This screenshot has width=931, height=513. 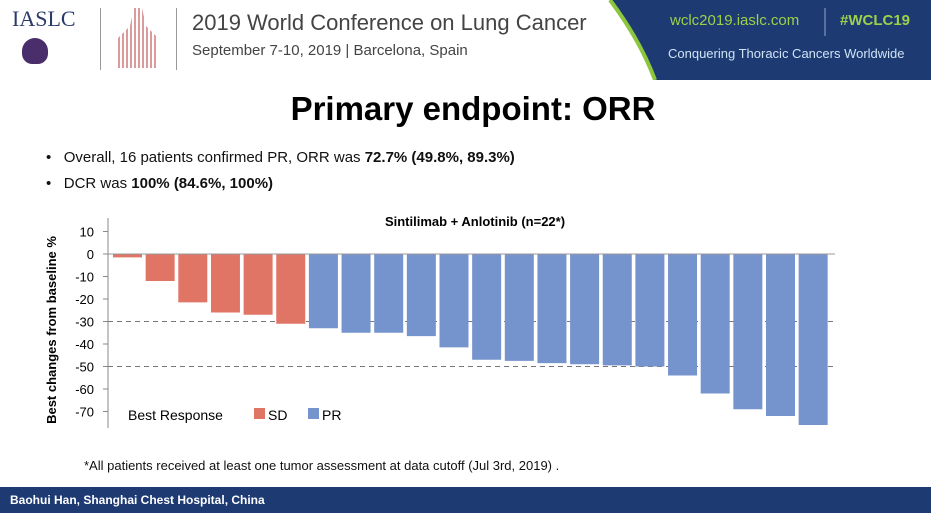 What do you see at coordinates (769, 40) in the screenshot?
I see `header-band` at bounding box center [769, 40].